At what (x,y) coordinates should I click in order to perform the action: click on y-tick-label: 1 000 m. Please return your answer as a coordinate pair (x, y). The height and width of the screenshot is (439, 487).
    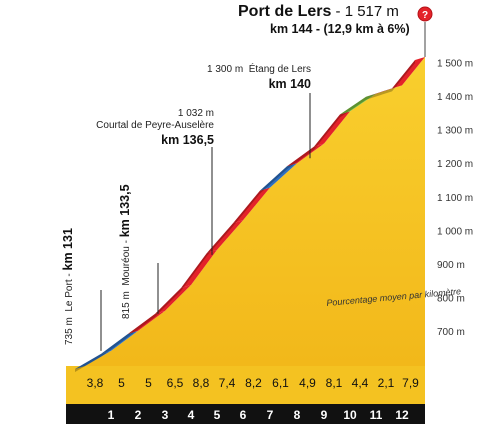
    Looking at the image, I should click on (455, 231).